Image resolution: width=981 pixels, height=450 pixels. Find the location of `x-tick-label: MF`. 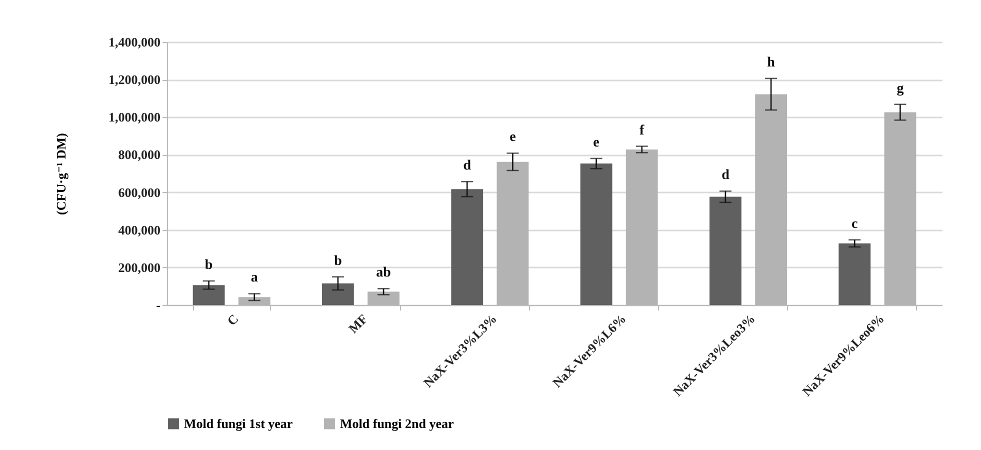

x-tick-label: MF is located at coordinates (358, 323).